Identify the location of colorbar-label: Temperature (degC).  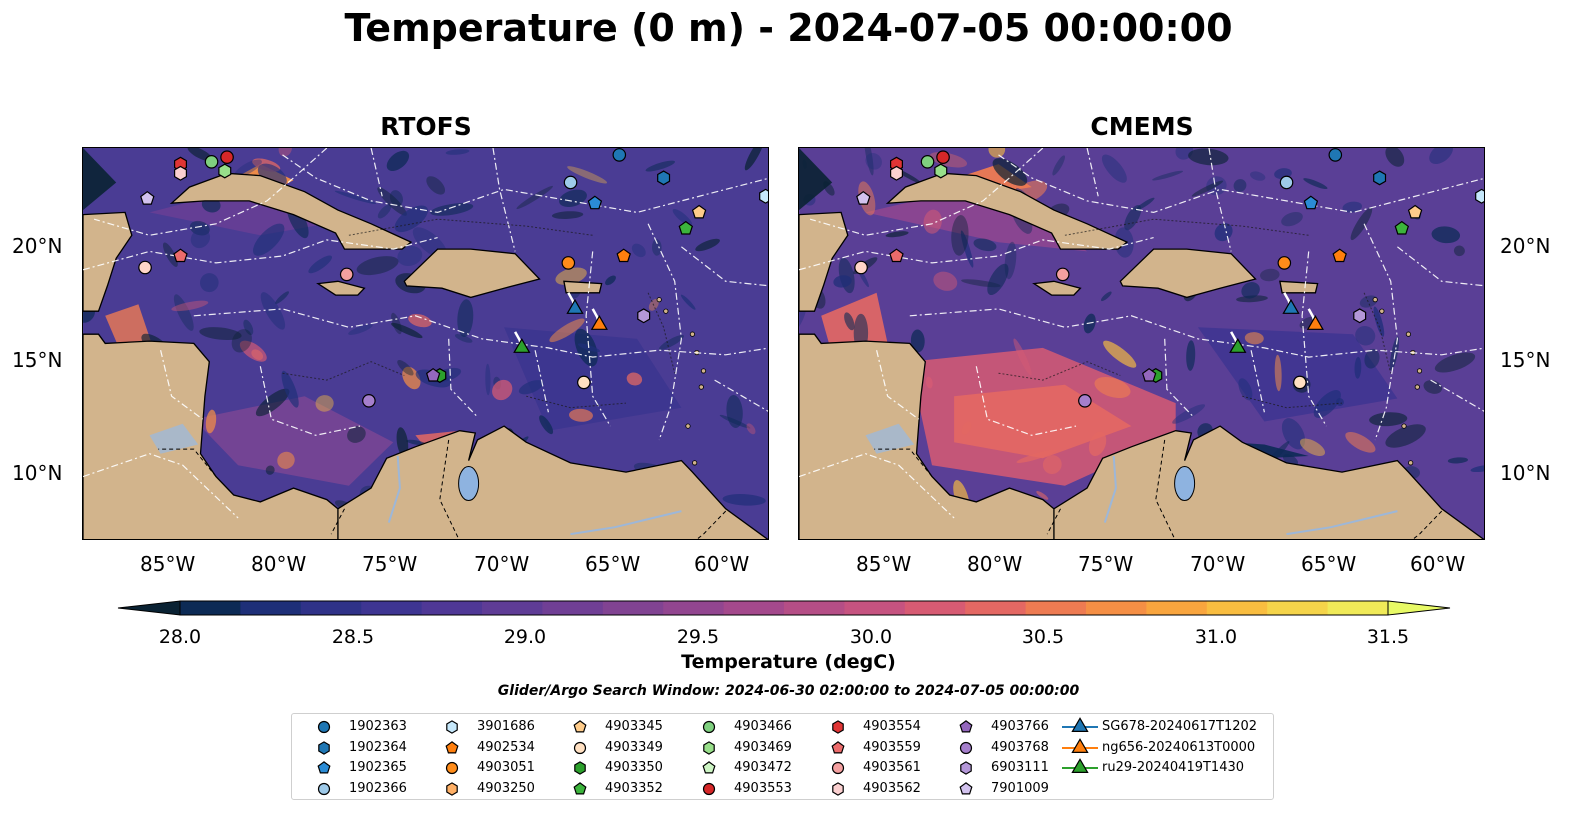
(788, 662).